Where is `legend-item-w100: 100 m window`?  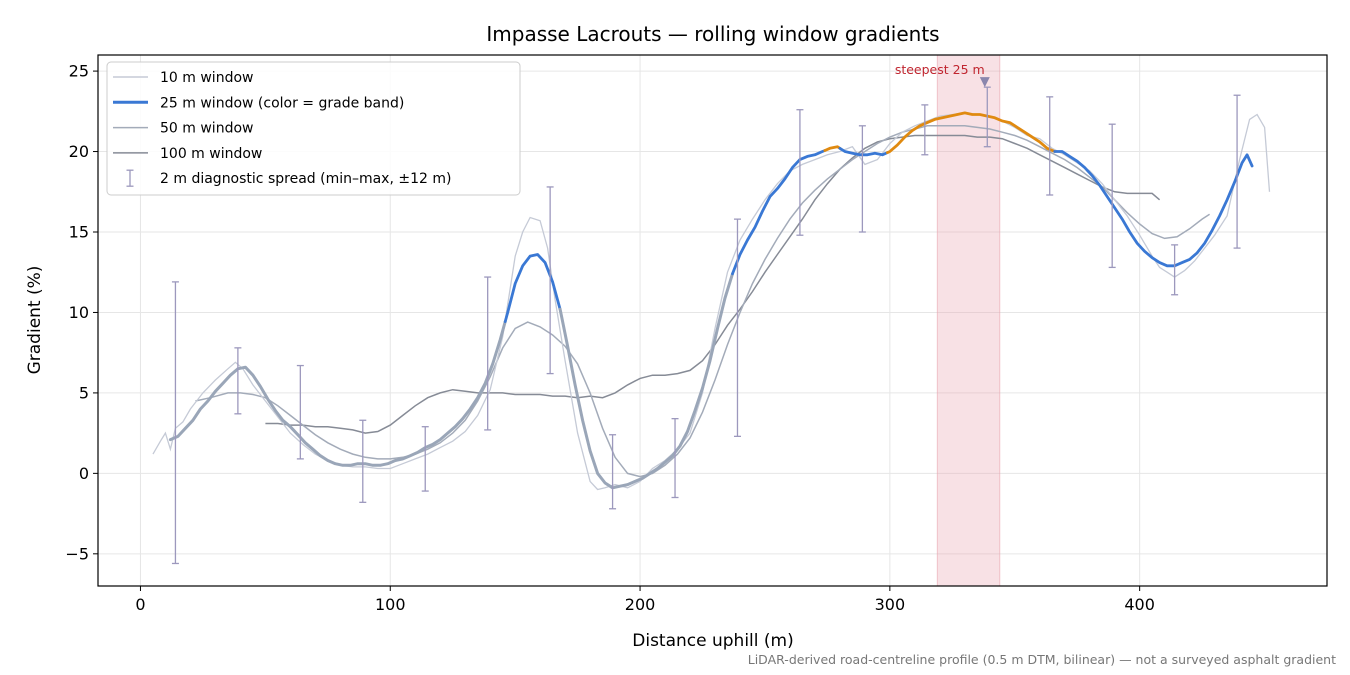 legend-item-w100: 100 m window is located at coordinates (187, 154).